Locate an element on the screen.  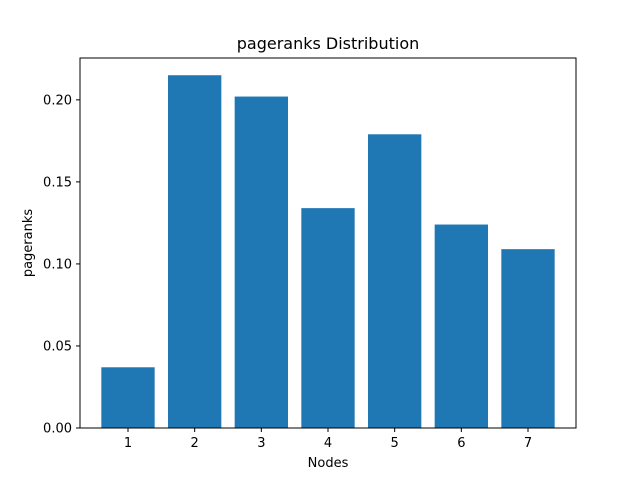
chart-title: pageranks Distribution is located at coordinates (328, 43).